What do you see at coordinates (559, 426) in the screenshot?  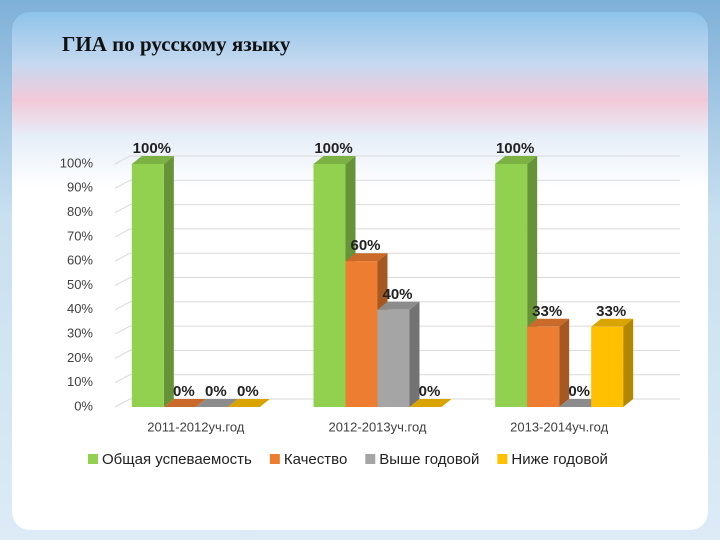 I see `x-tick-label: 2013-2014уч.год` at bounding box center [559, 426].